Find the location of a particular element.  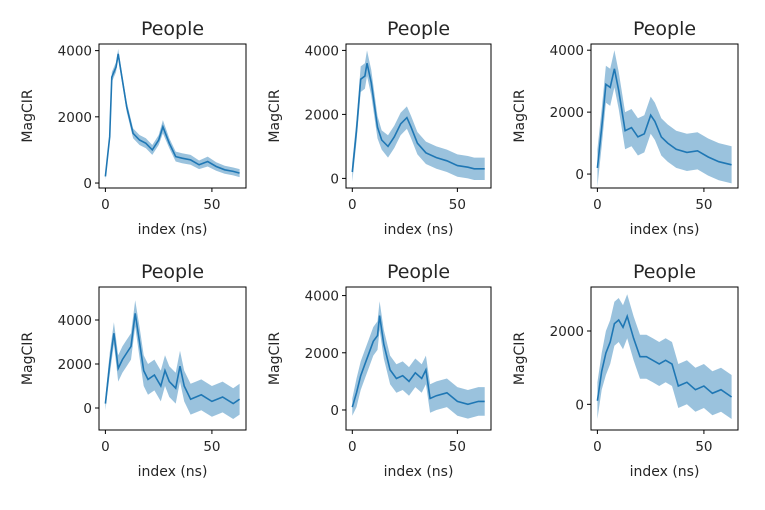

chart-panel-2: 0 50 0 2000 4000 People index (ns) MagCIR is located at coordinates (379, 128).